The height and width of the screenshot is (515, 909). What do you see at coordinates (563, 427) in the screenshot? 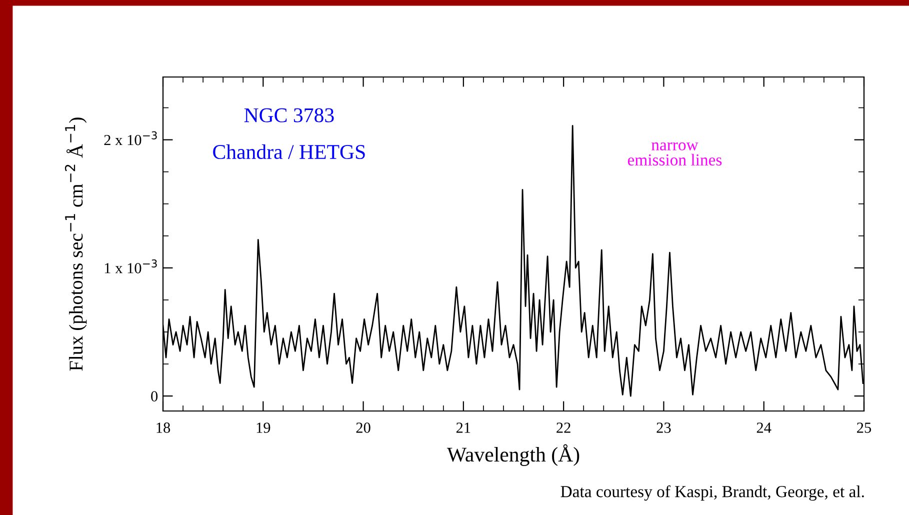
I see `x-tick-label: 22` at bounding box center [563, 427].